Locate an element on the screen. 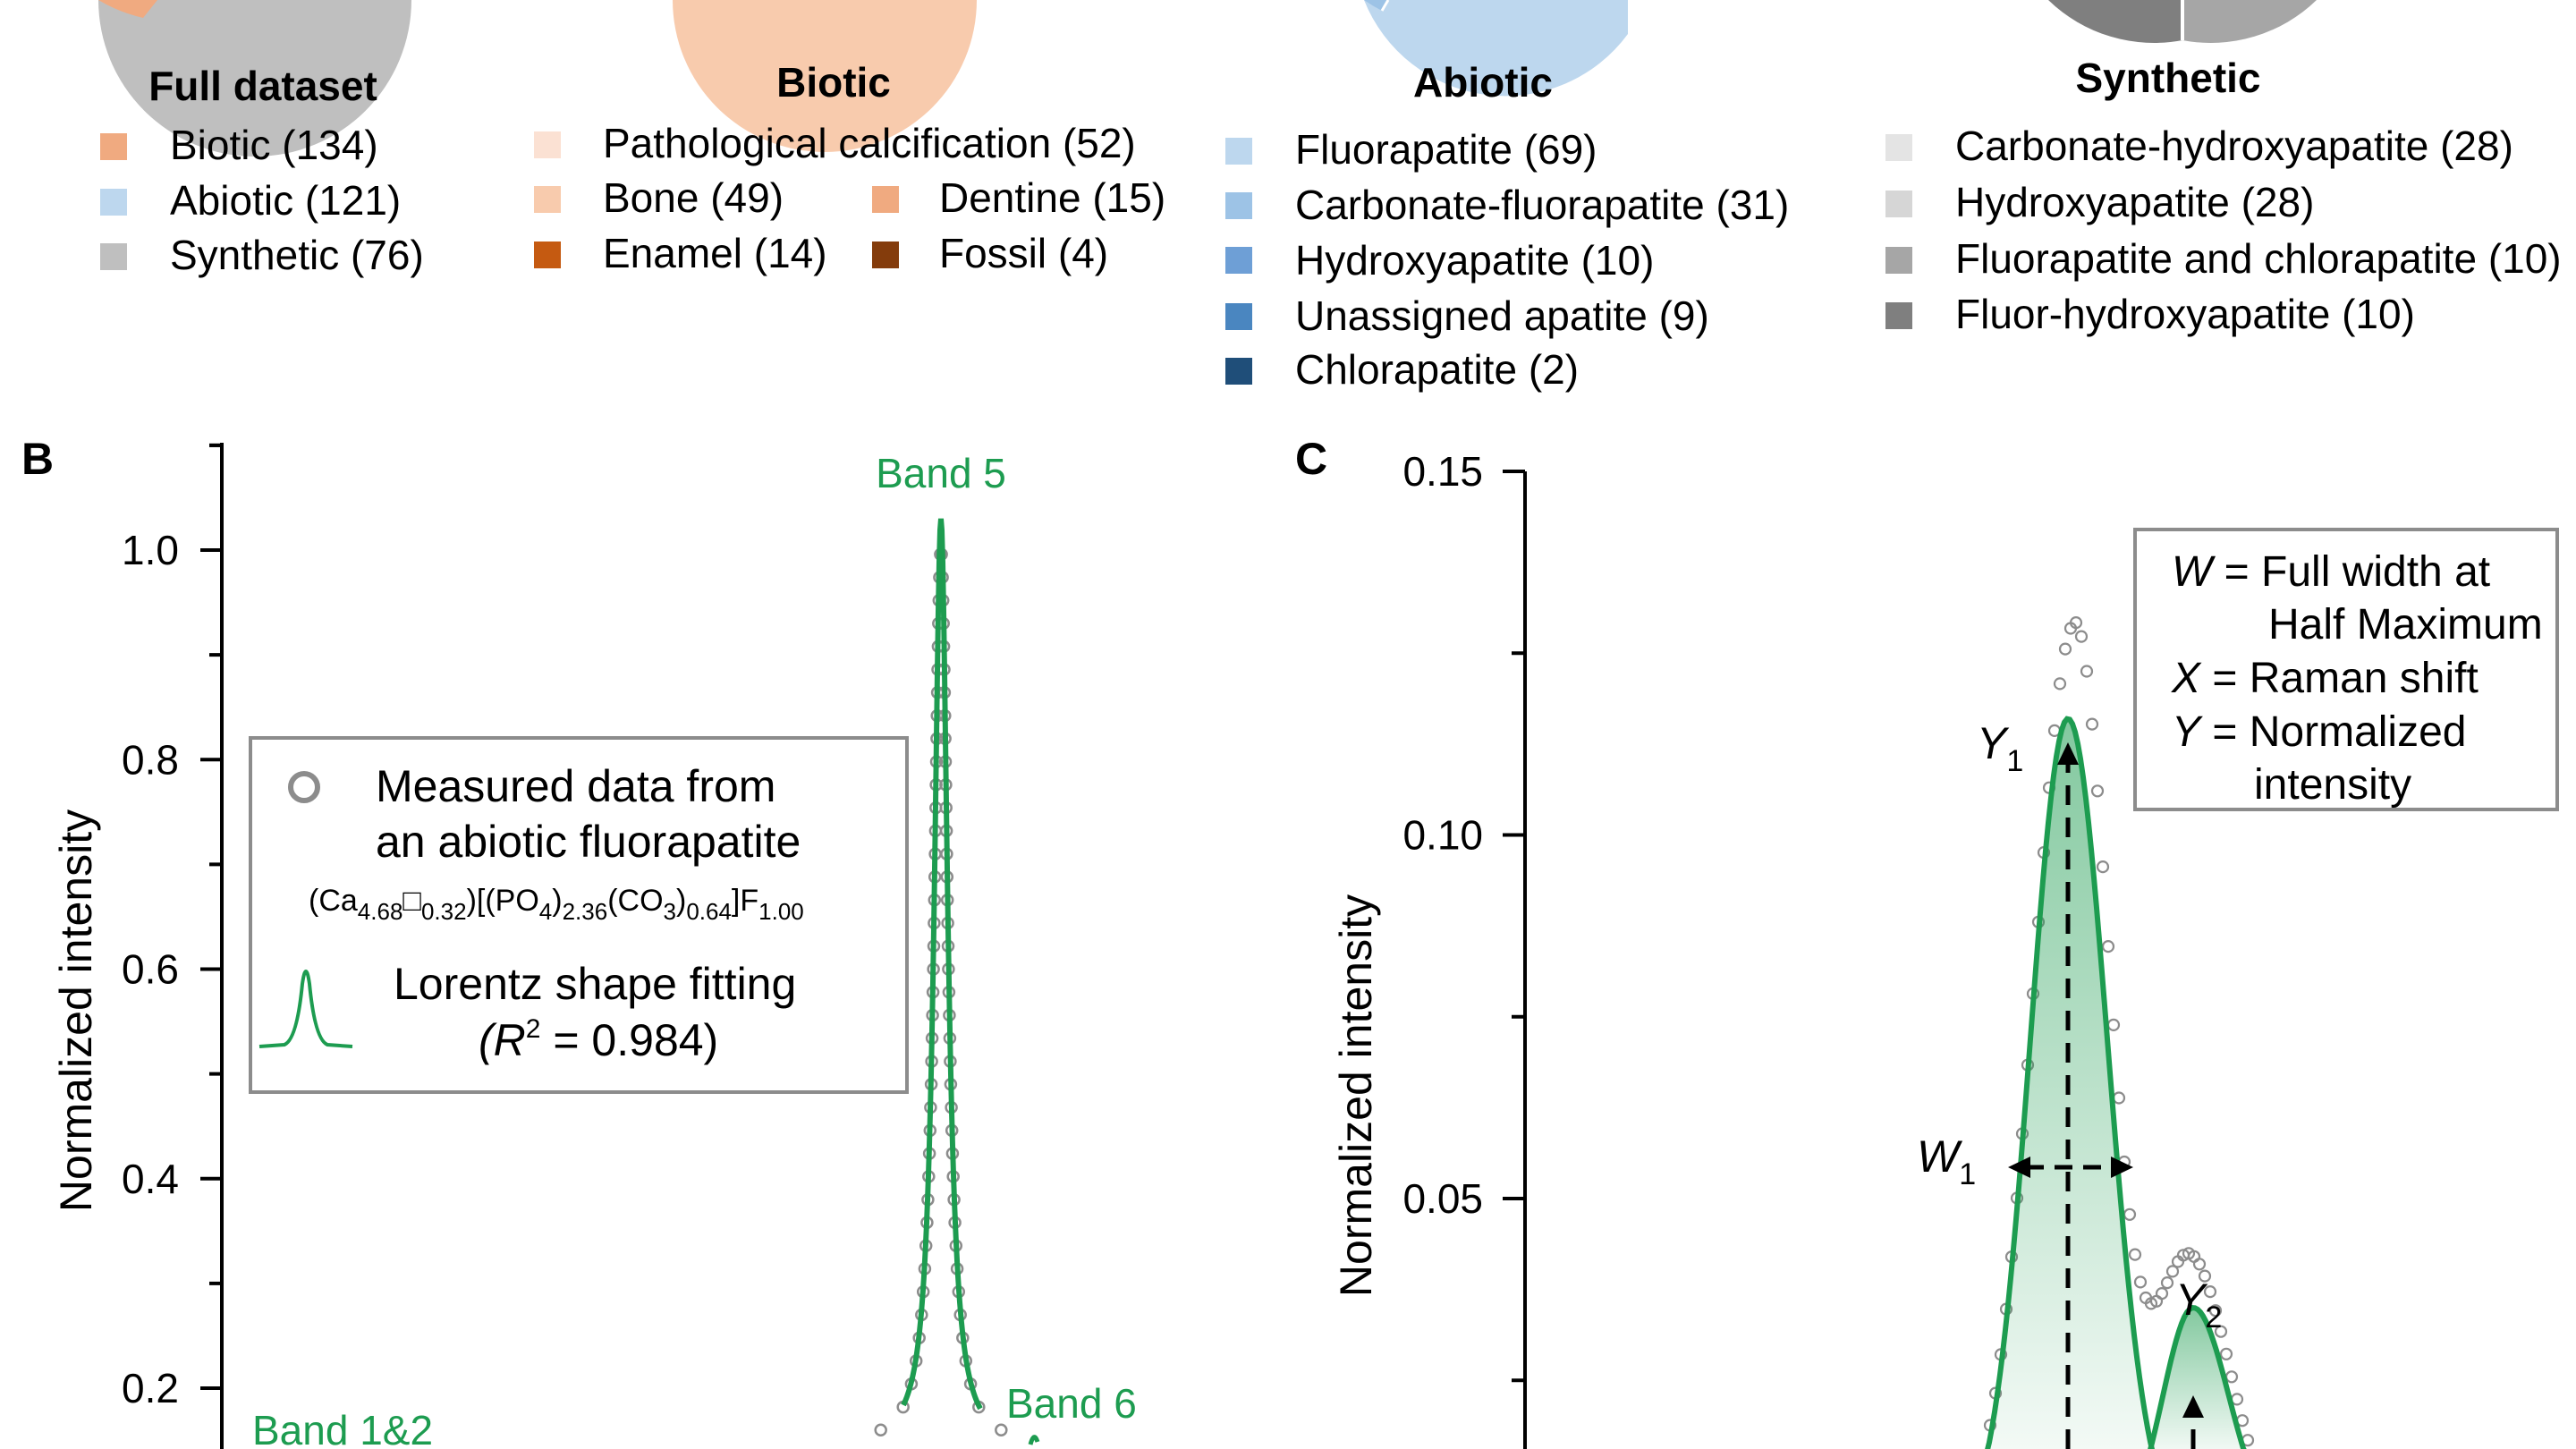 Image resolution: width=2576 pixels, height=1449 pixels. band-6-fit-fragment is located at coordinates (1034, 1440).